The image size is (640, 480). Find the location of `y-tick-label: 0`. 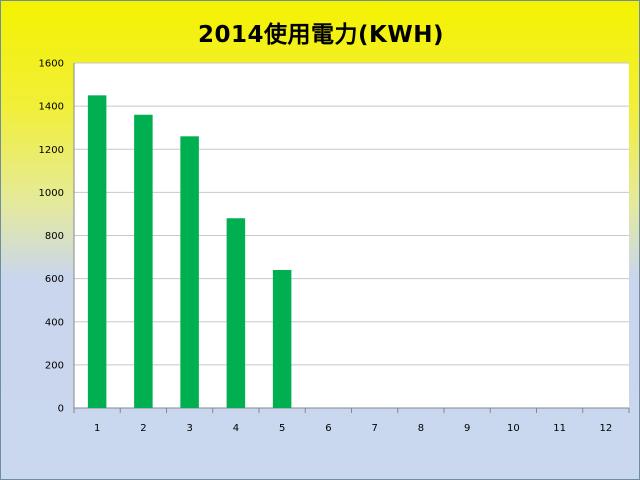

y-tick-label: 0 is located at coordinates (61, 409).